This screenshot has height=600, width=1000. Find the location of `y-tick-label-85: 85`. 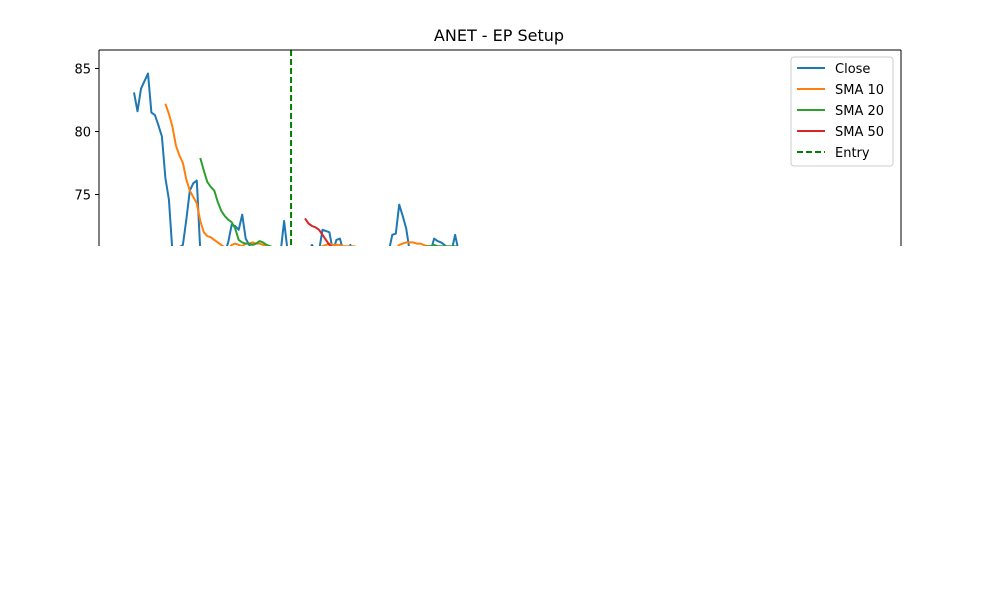

y-tick-label-85: 85 is located at coordinates (82, 70).